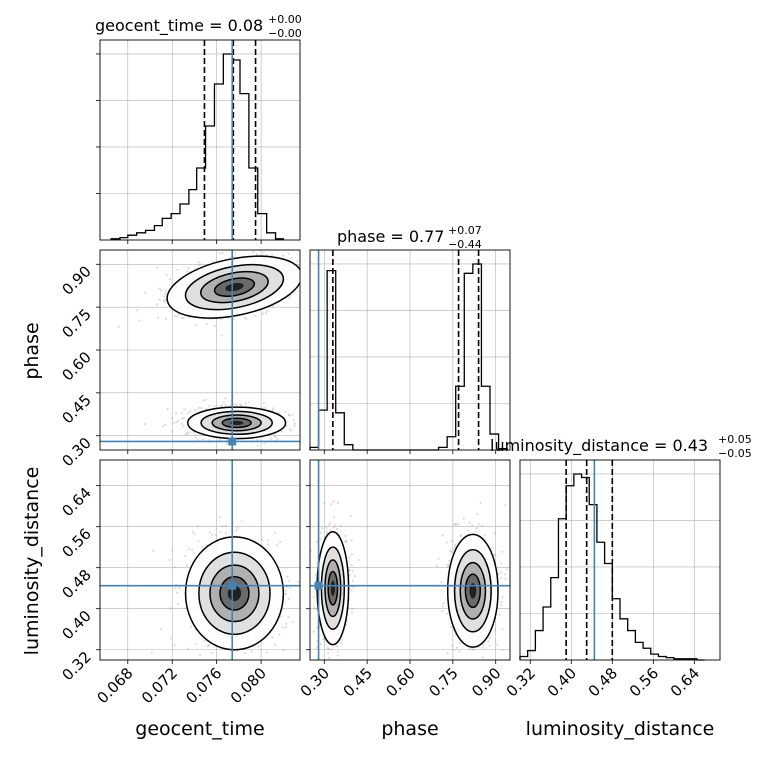 The image size is (760, 760). What do you see at coordinates (76, 323) in the screenshot?
I see `ytick-label-phase: 0.75` at bounding box center [76, 323].